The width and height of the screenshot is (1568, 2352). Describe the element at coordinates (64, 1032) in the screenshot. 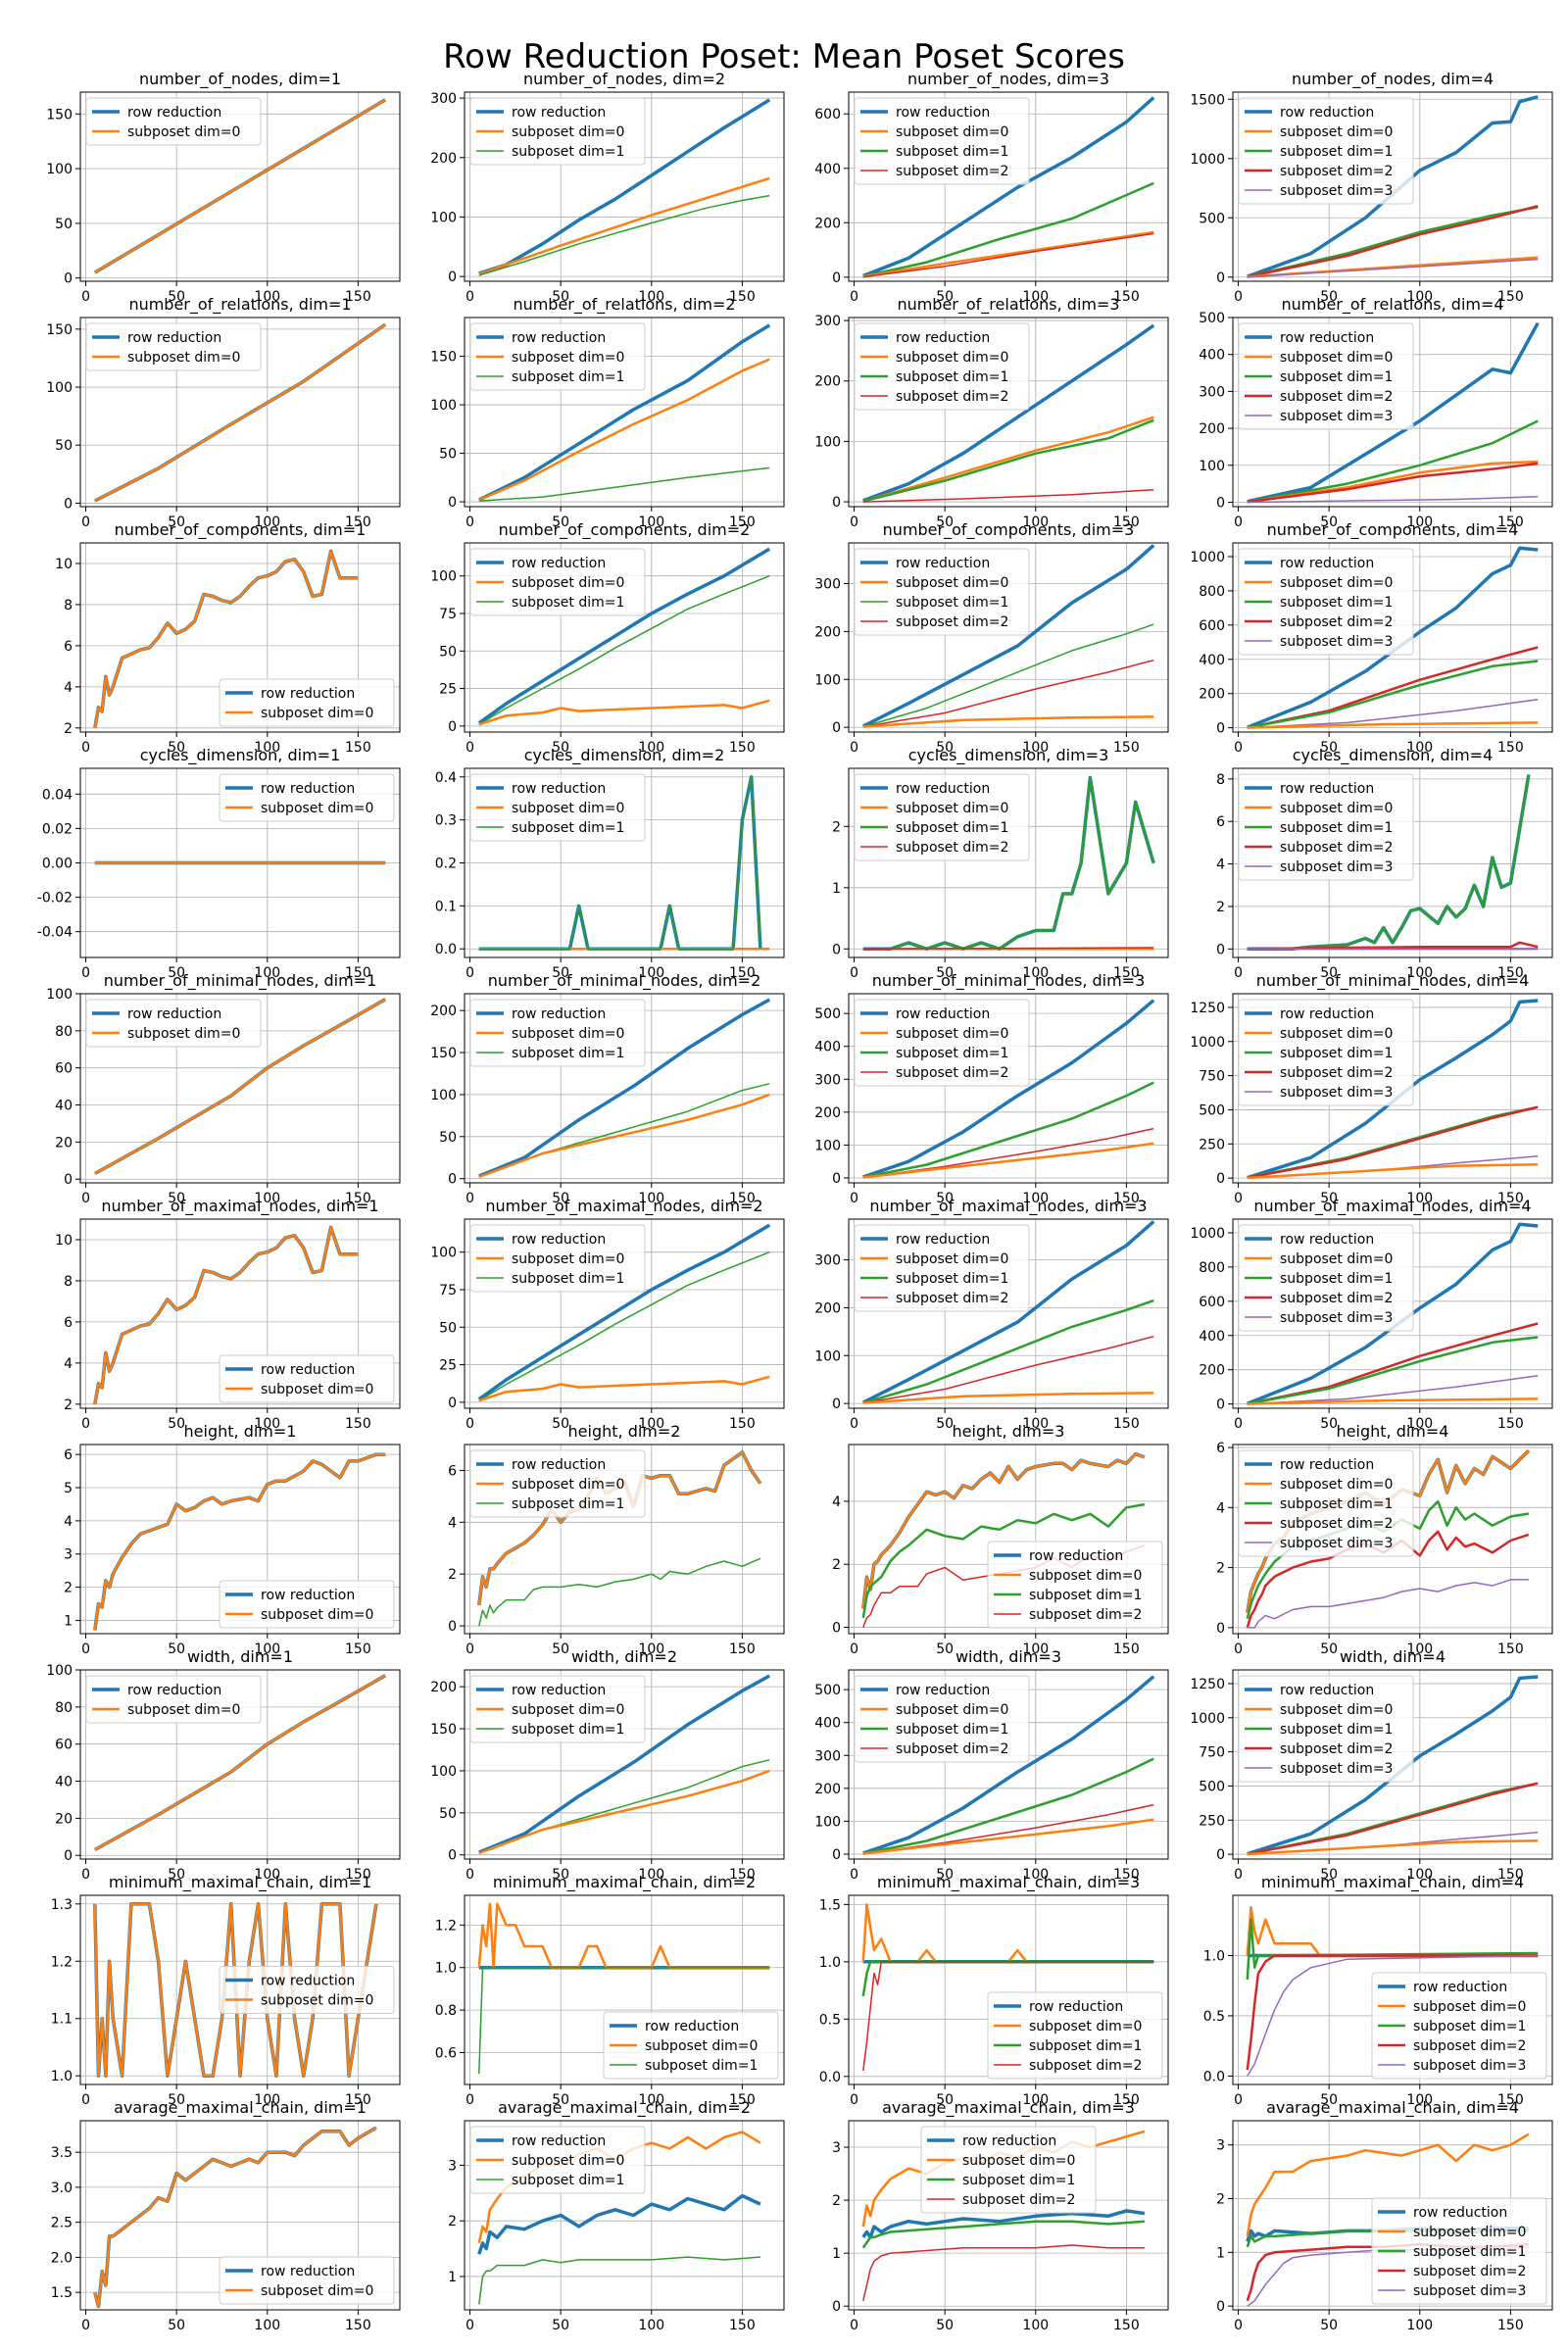

I see `y-tick-label: 80` at that location.